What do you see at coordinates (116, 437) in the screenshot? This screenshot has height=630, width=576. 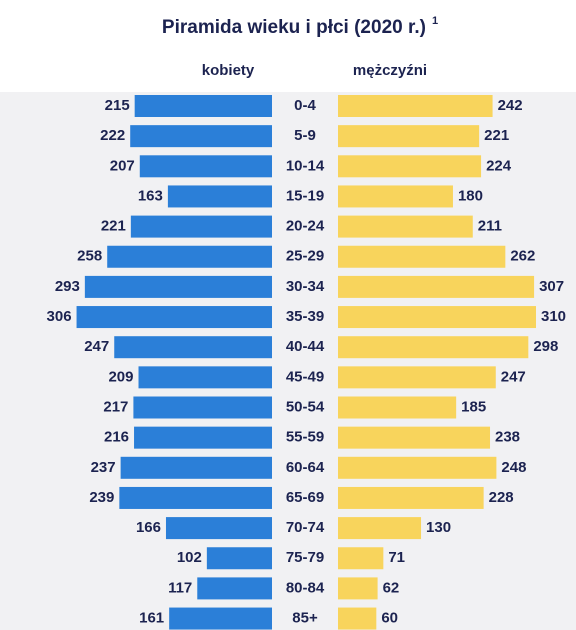 I see `value-label: 216` at bounding box center [116, 437].